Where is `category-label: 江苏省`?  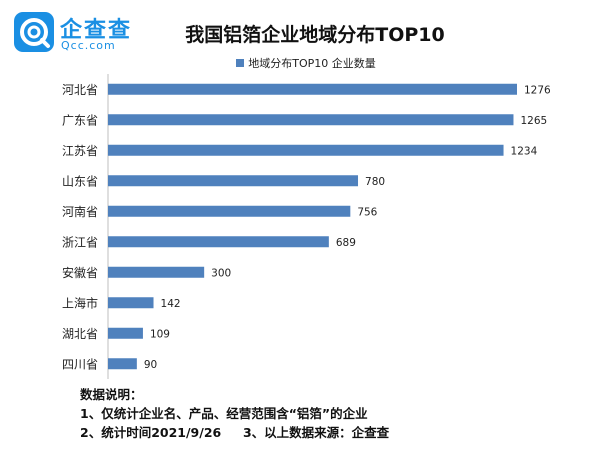 category-label: 江苏省 is located at coordinates (80, 151).